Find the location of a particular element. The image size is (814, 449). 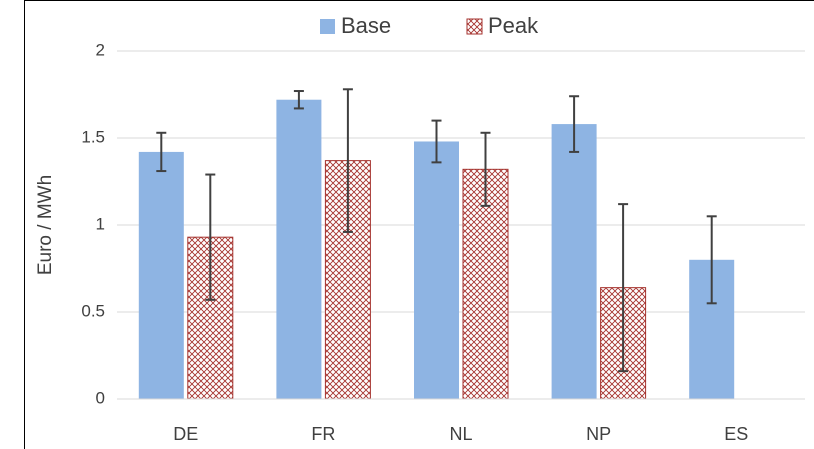

y-tick-label: 1.5 is located at coordinates (93, 136).